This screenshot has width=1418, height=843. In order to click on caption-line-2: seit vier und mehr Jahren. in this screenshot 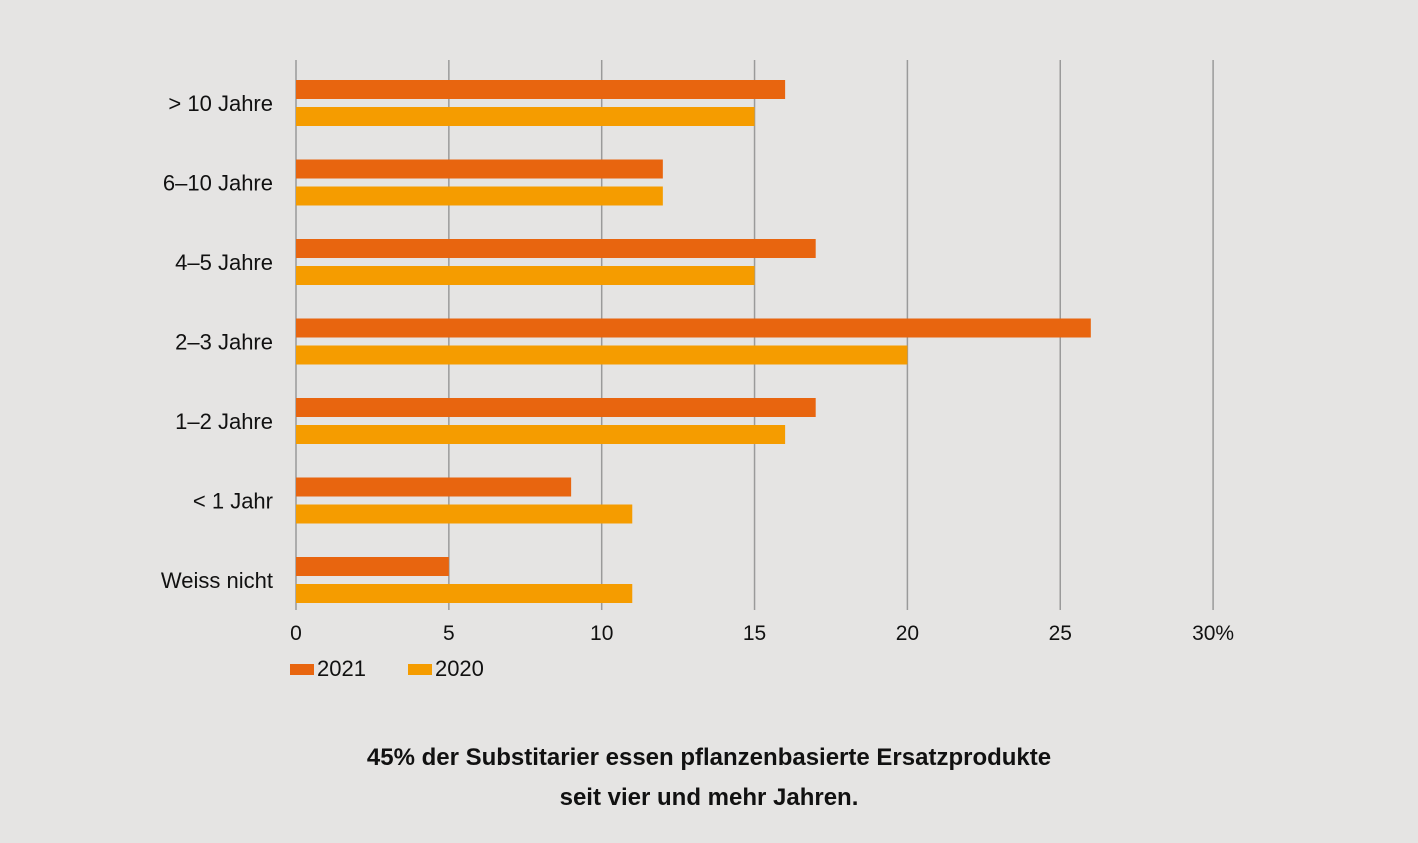, I will do `click(709, 797)`.